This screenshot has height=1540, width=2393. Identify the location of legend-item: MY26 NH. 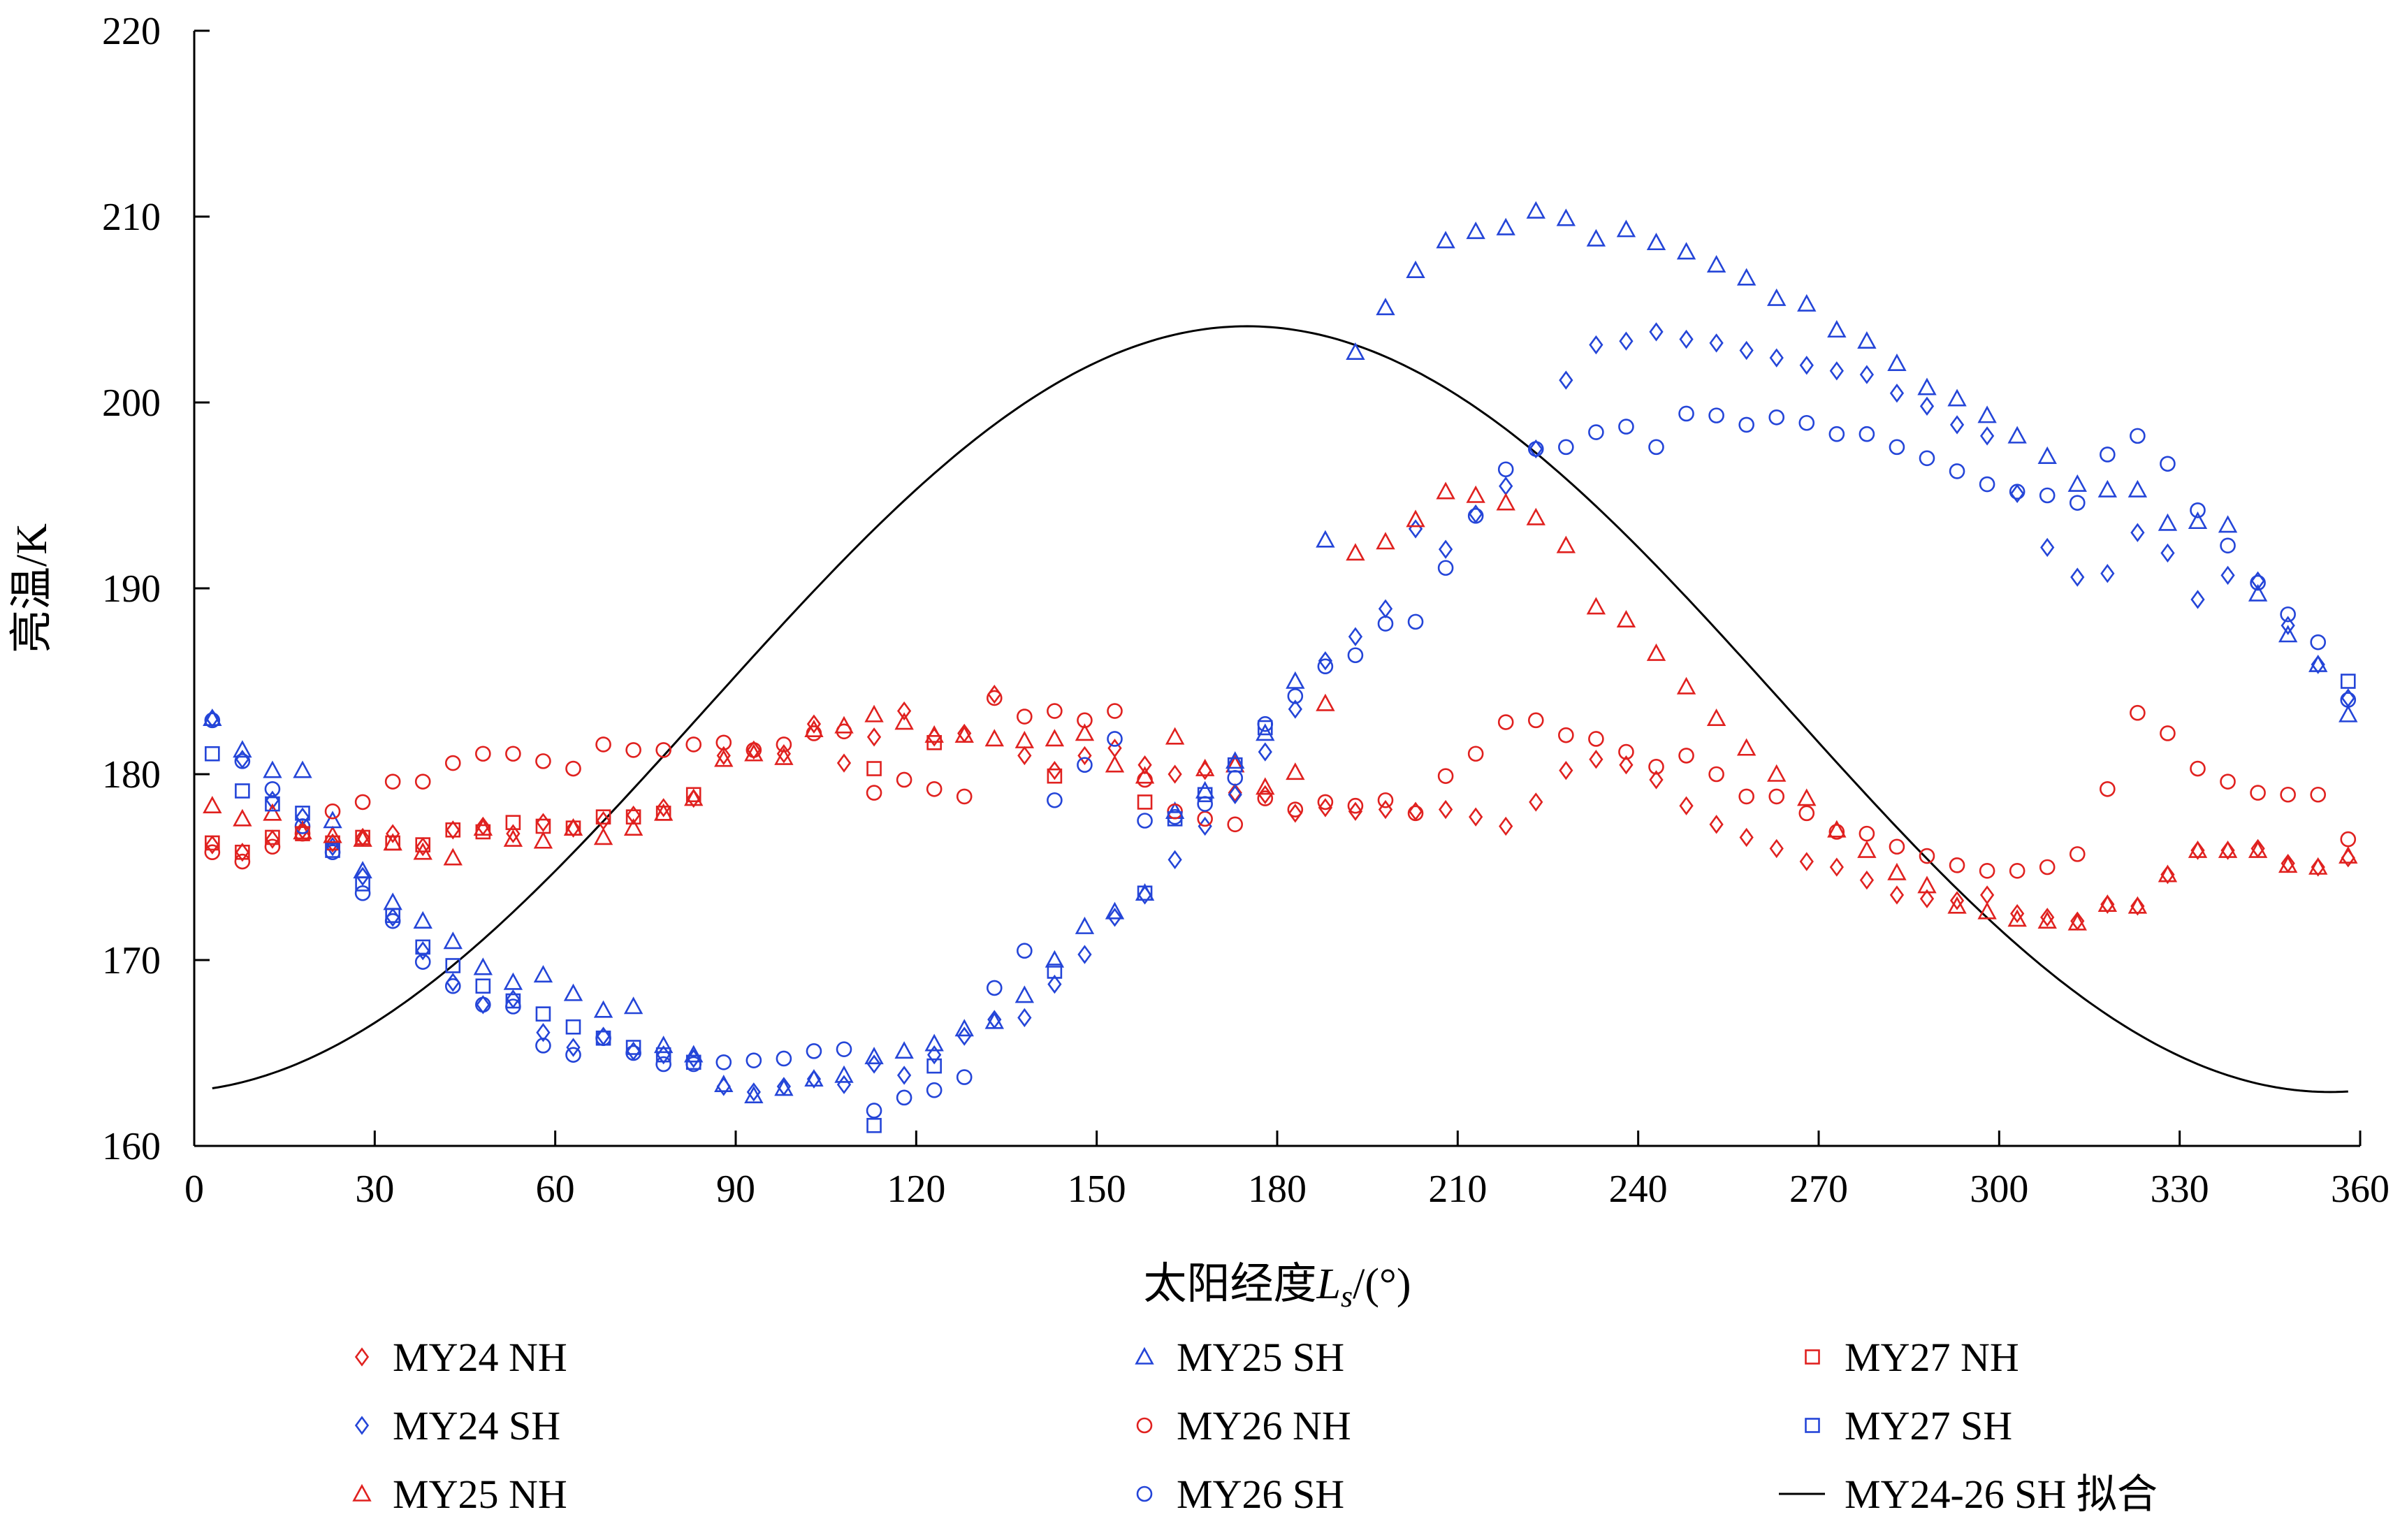
(1244, 1425).